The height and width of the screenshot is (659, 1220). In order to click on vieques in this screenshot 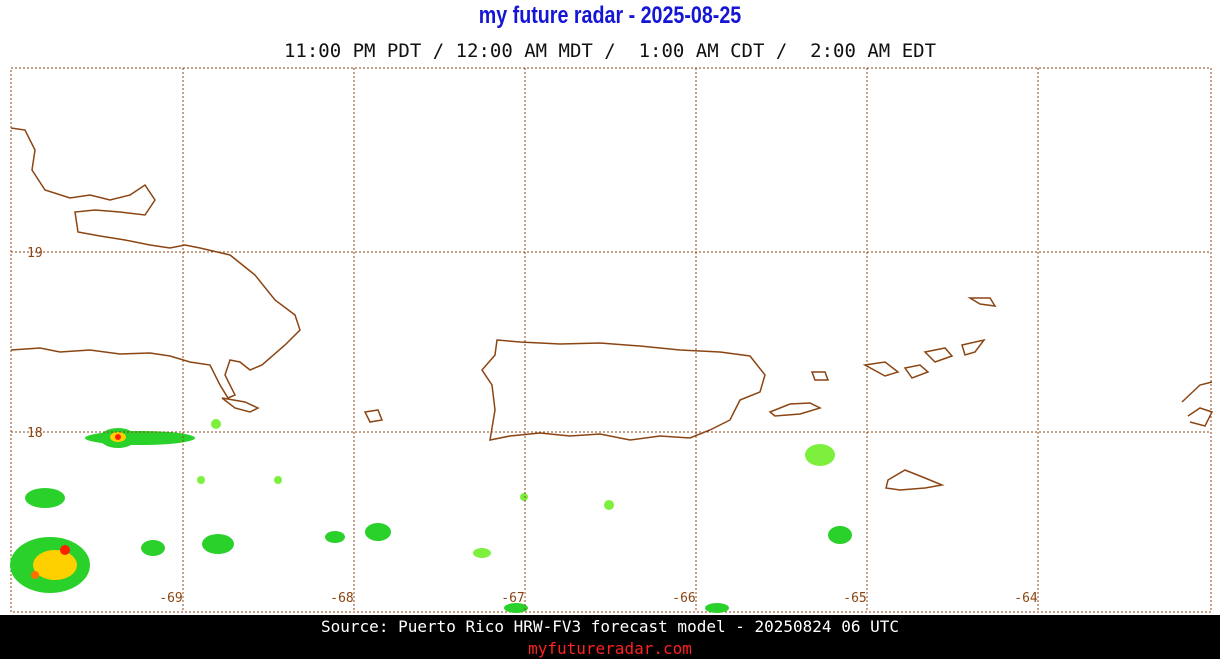, I will do `click(795, 409)`.